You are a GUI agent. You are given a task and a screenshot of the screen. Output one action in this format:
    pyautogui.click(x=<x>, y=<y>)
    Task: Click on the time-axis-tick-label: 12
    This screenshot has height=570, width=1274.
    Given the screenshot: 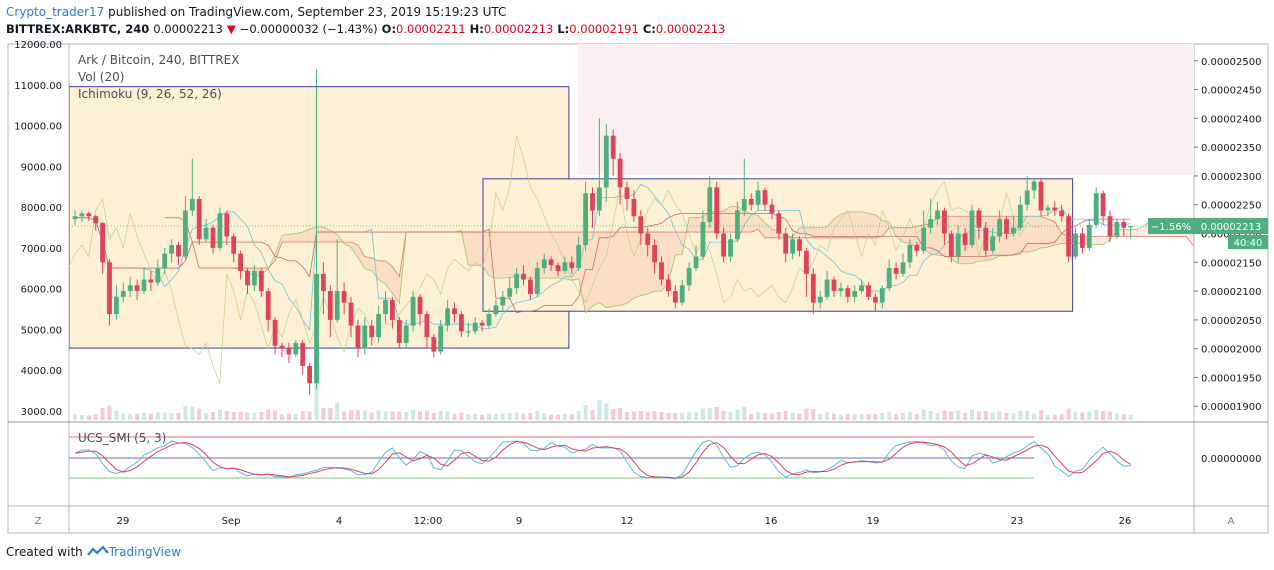 What is the action you would take?
    pyautogui.click(x=627, y=521)
    